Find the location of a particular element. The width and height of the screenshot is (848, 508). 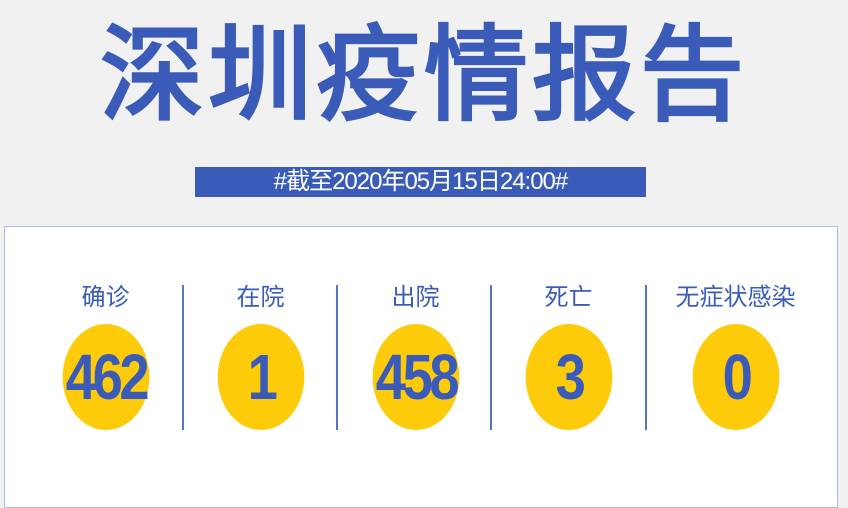

stat-asymptomatic: 无症状感染 0 is located at coordinates (735, 355).